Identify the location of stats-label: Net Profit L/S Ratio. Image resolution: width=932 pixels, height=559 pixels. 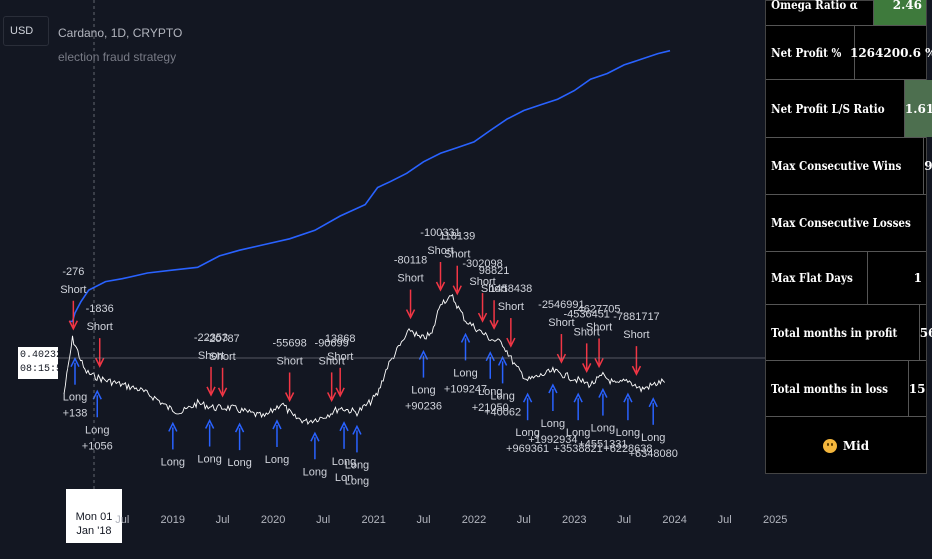
(828, 108).